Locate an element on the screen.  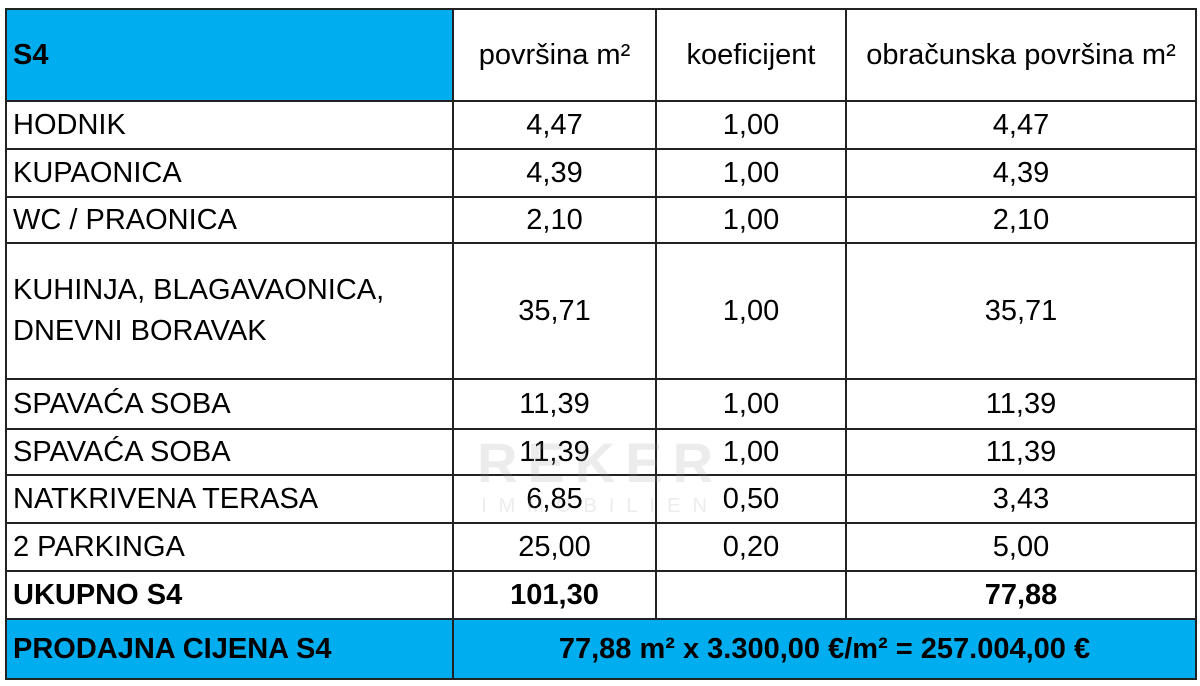
table-cell: 77,88 m² x 3.300,00 €/m² = 257.004,00 € is located at coordinates (824, 649).